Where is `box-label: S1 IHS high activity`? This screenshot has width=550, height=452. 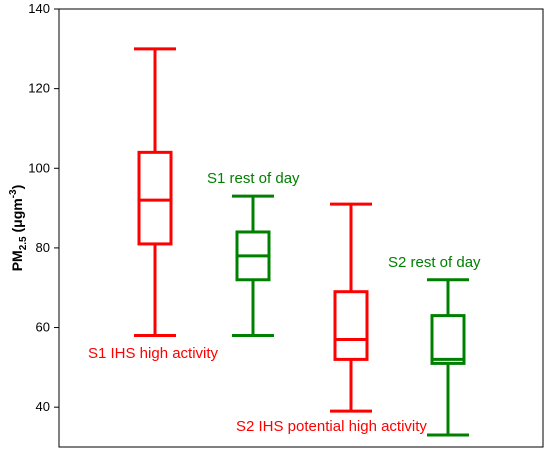 box-label: S1 IHS high activity is located at coordinates (153, 353).